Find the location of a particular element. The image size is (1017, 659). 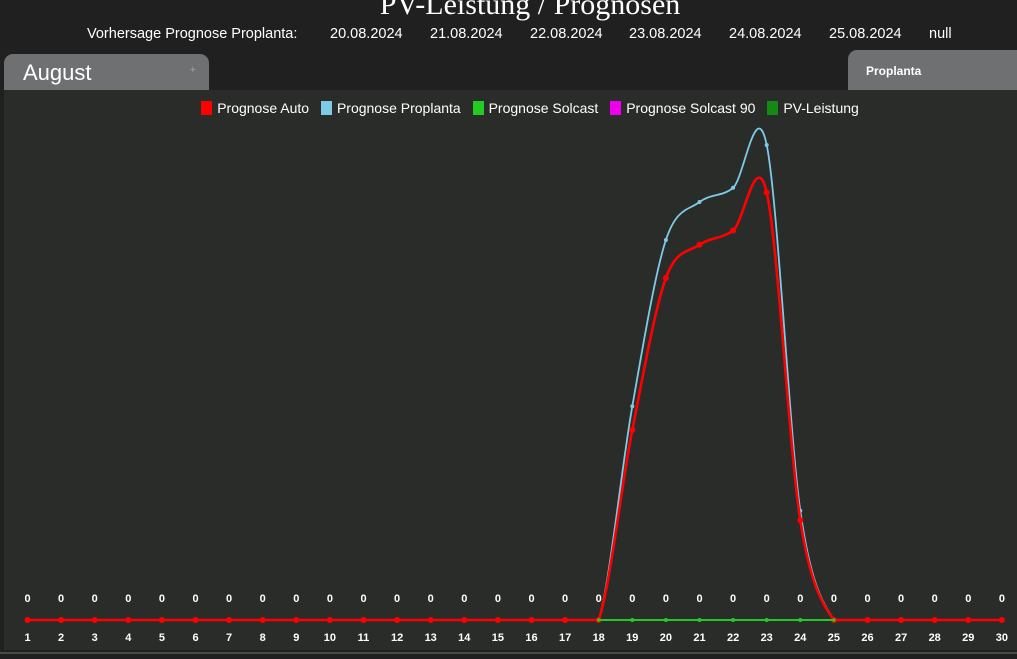

x-tick-label: 8 is located at coordinates (263, 638).